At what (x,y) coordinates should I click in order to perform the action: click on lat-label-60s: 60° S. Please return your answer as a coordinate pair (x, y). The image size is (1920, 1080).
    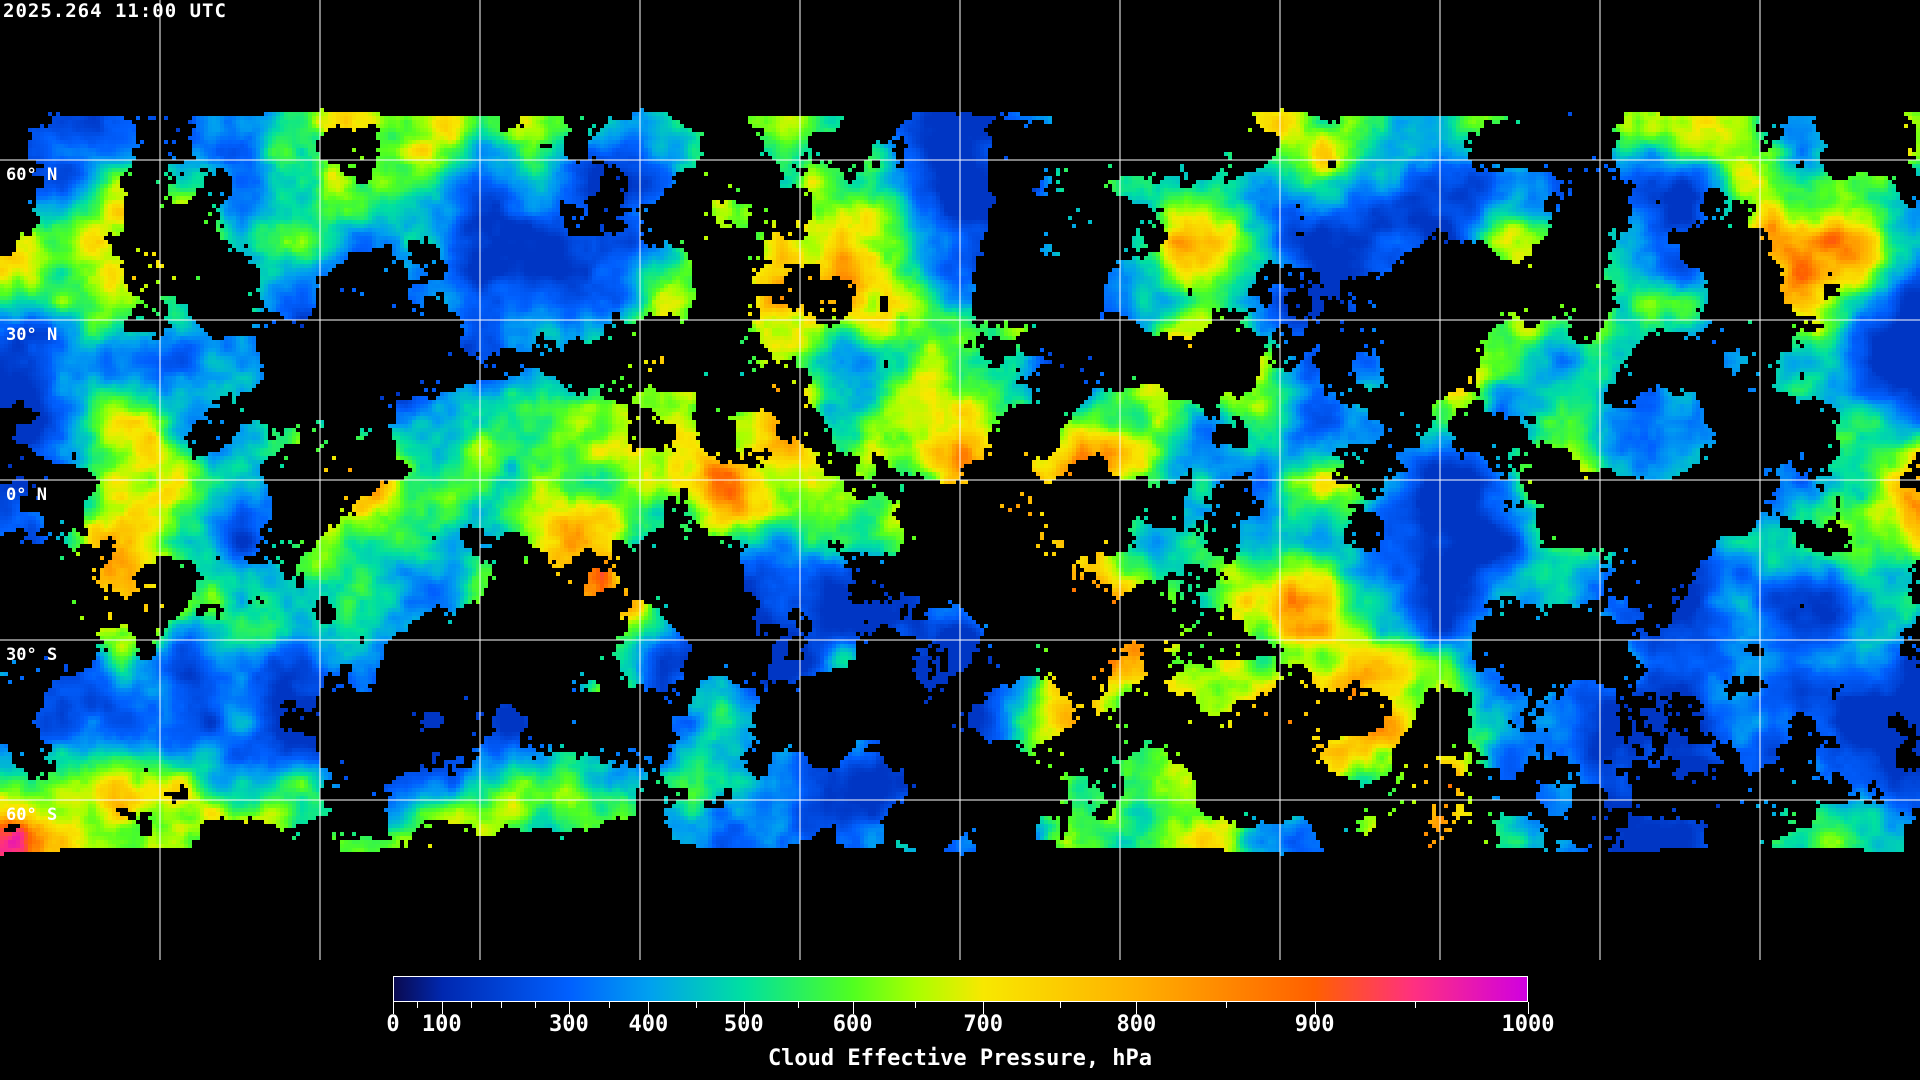
    Looking at the image, I should click on (32, 815).